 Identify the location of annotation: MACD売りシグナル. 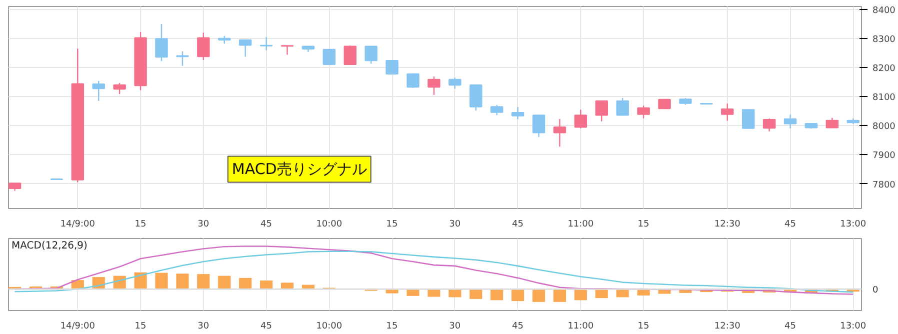
(299, 169).